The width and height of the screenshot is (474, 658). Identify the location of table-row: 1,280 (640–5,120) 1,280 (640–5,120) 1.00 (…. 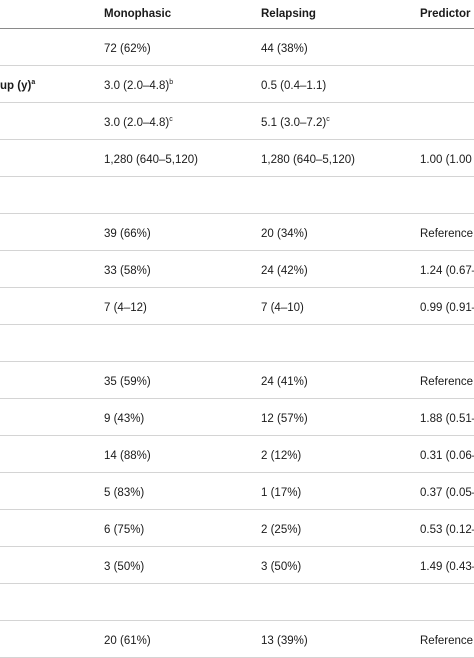
(237, 158).